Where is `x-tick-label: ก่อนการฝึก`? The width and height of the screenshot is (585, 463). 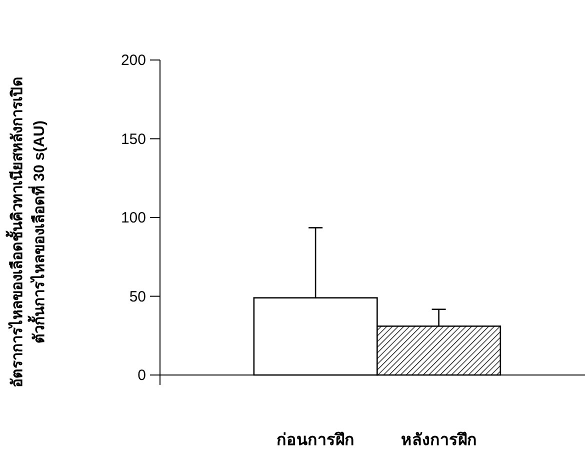 x-tick-label: ก่อนการฝึก is located at coordinates (315, 440).